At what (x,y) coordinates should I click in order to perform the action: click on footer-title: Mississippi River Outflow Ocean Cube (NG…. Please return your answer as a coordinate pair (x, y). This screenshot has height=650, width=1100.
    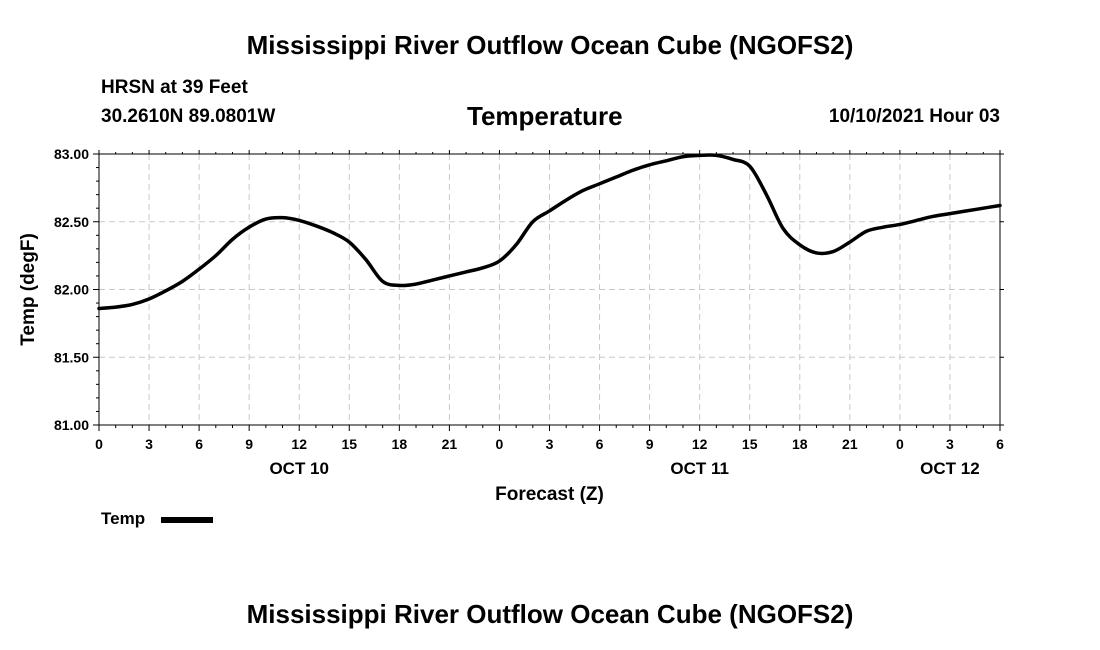
    Looking at the image, I should click on (550, 614).